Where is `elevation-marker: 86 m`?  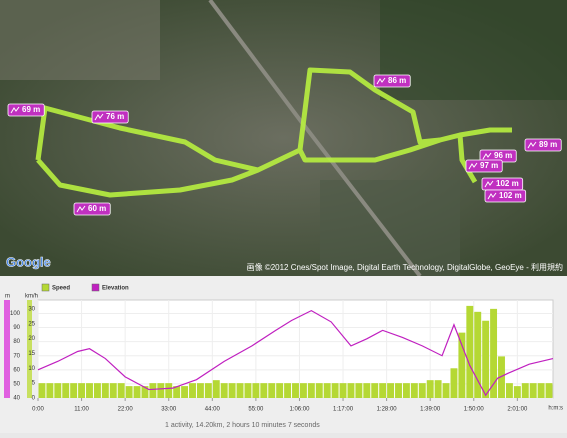 elevation-marker: 86 m is located at coordinates (392, 81).